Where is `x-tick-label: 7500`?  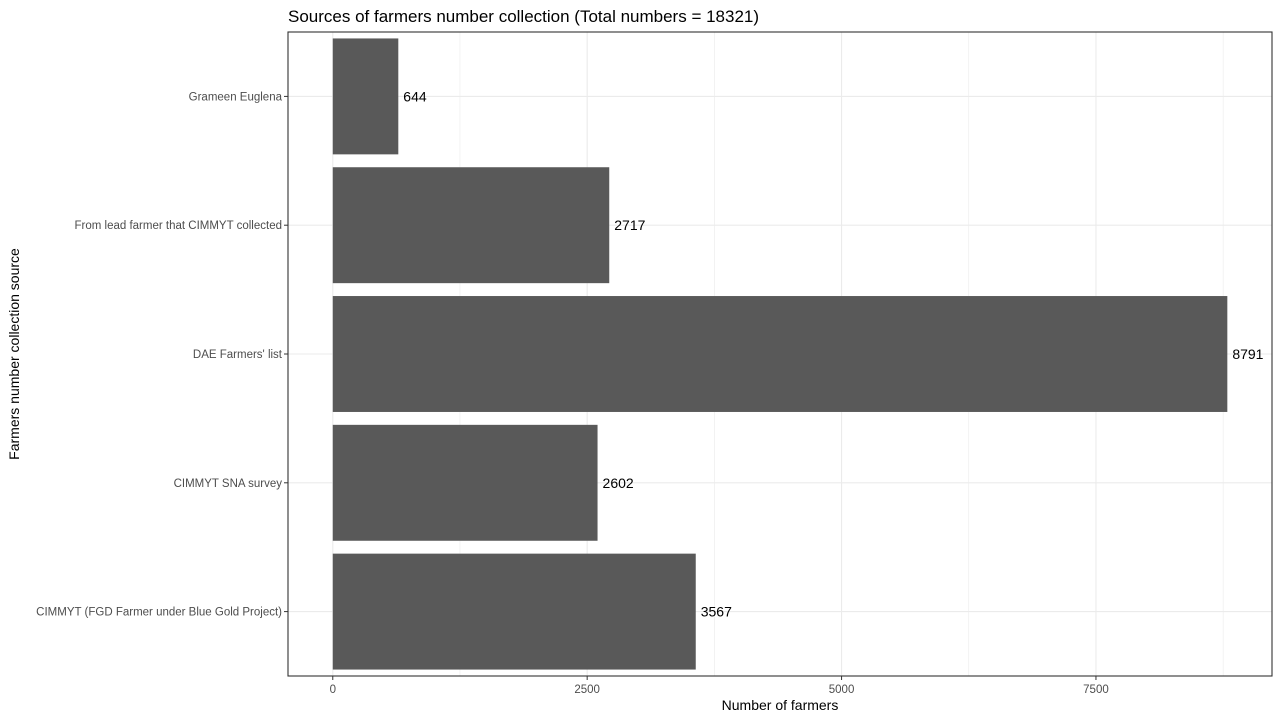 x-tick-label: 7500 is located at coordinates (1096, 690).